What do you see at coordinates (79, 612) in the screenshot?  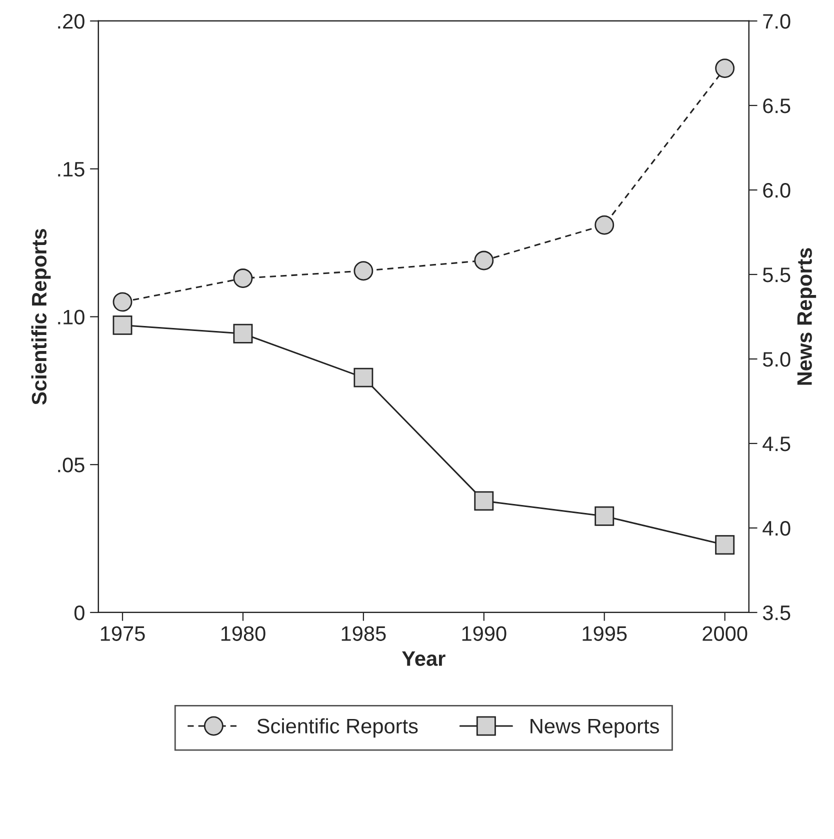 I see `y-tick-label: 0` at bounding box center [79, 612].